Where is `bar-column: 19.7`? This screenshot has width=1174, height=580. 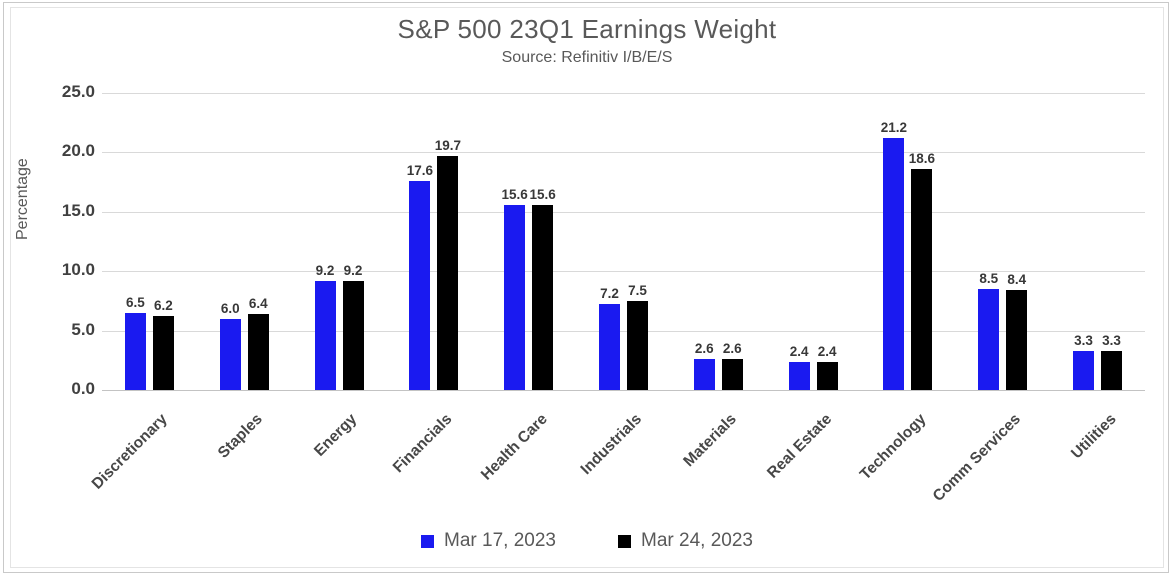 bar-column: 19.7 is located at coordinates (447, 241).